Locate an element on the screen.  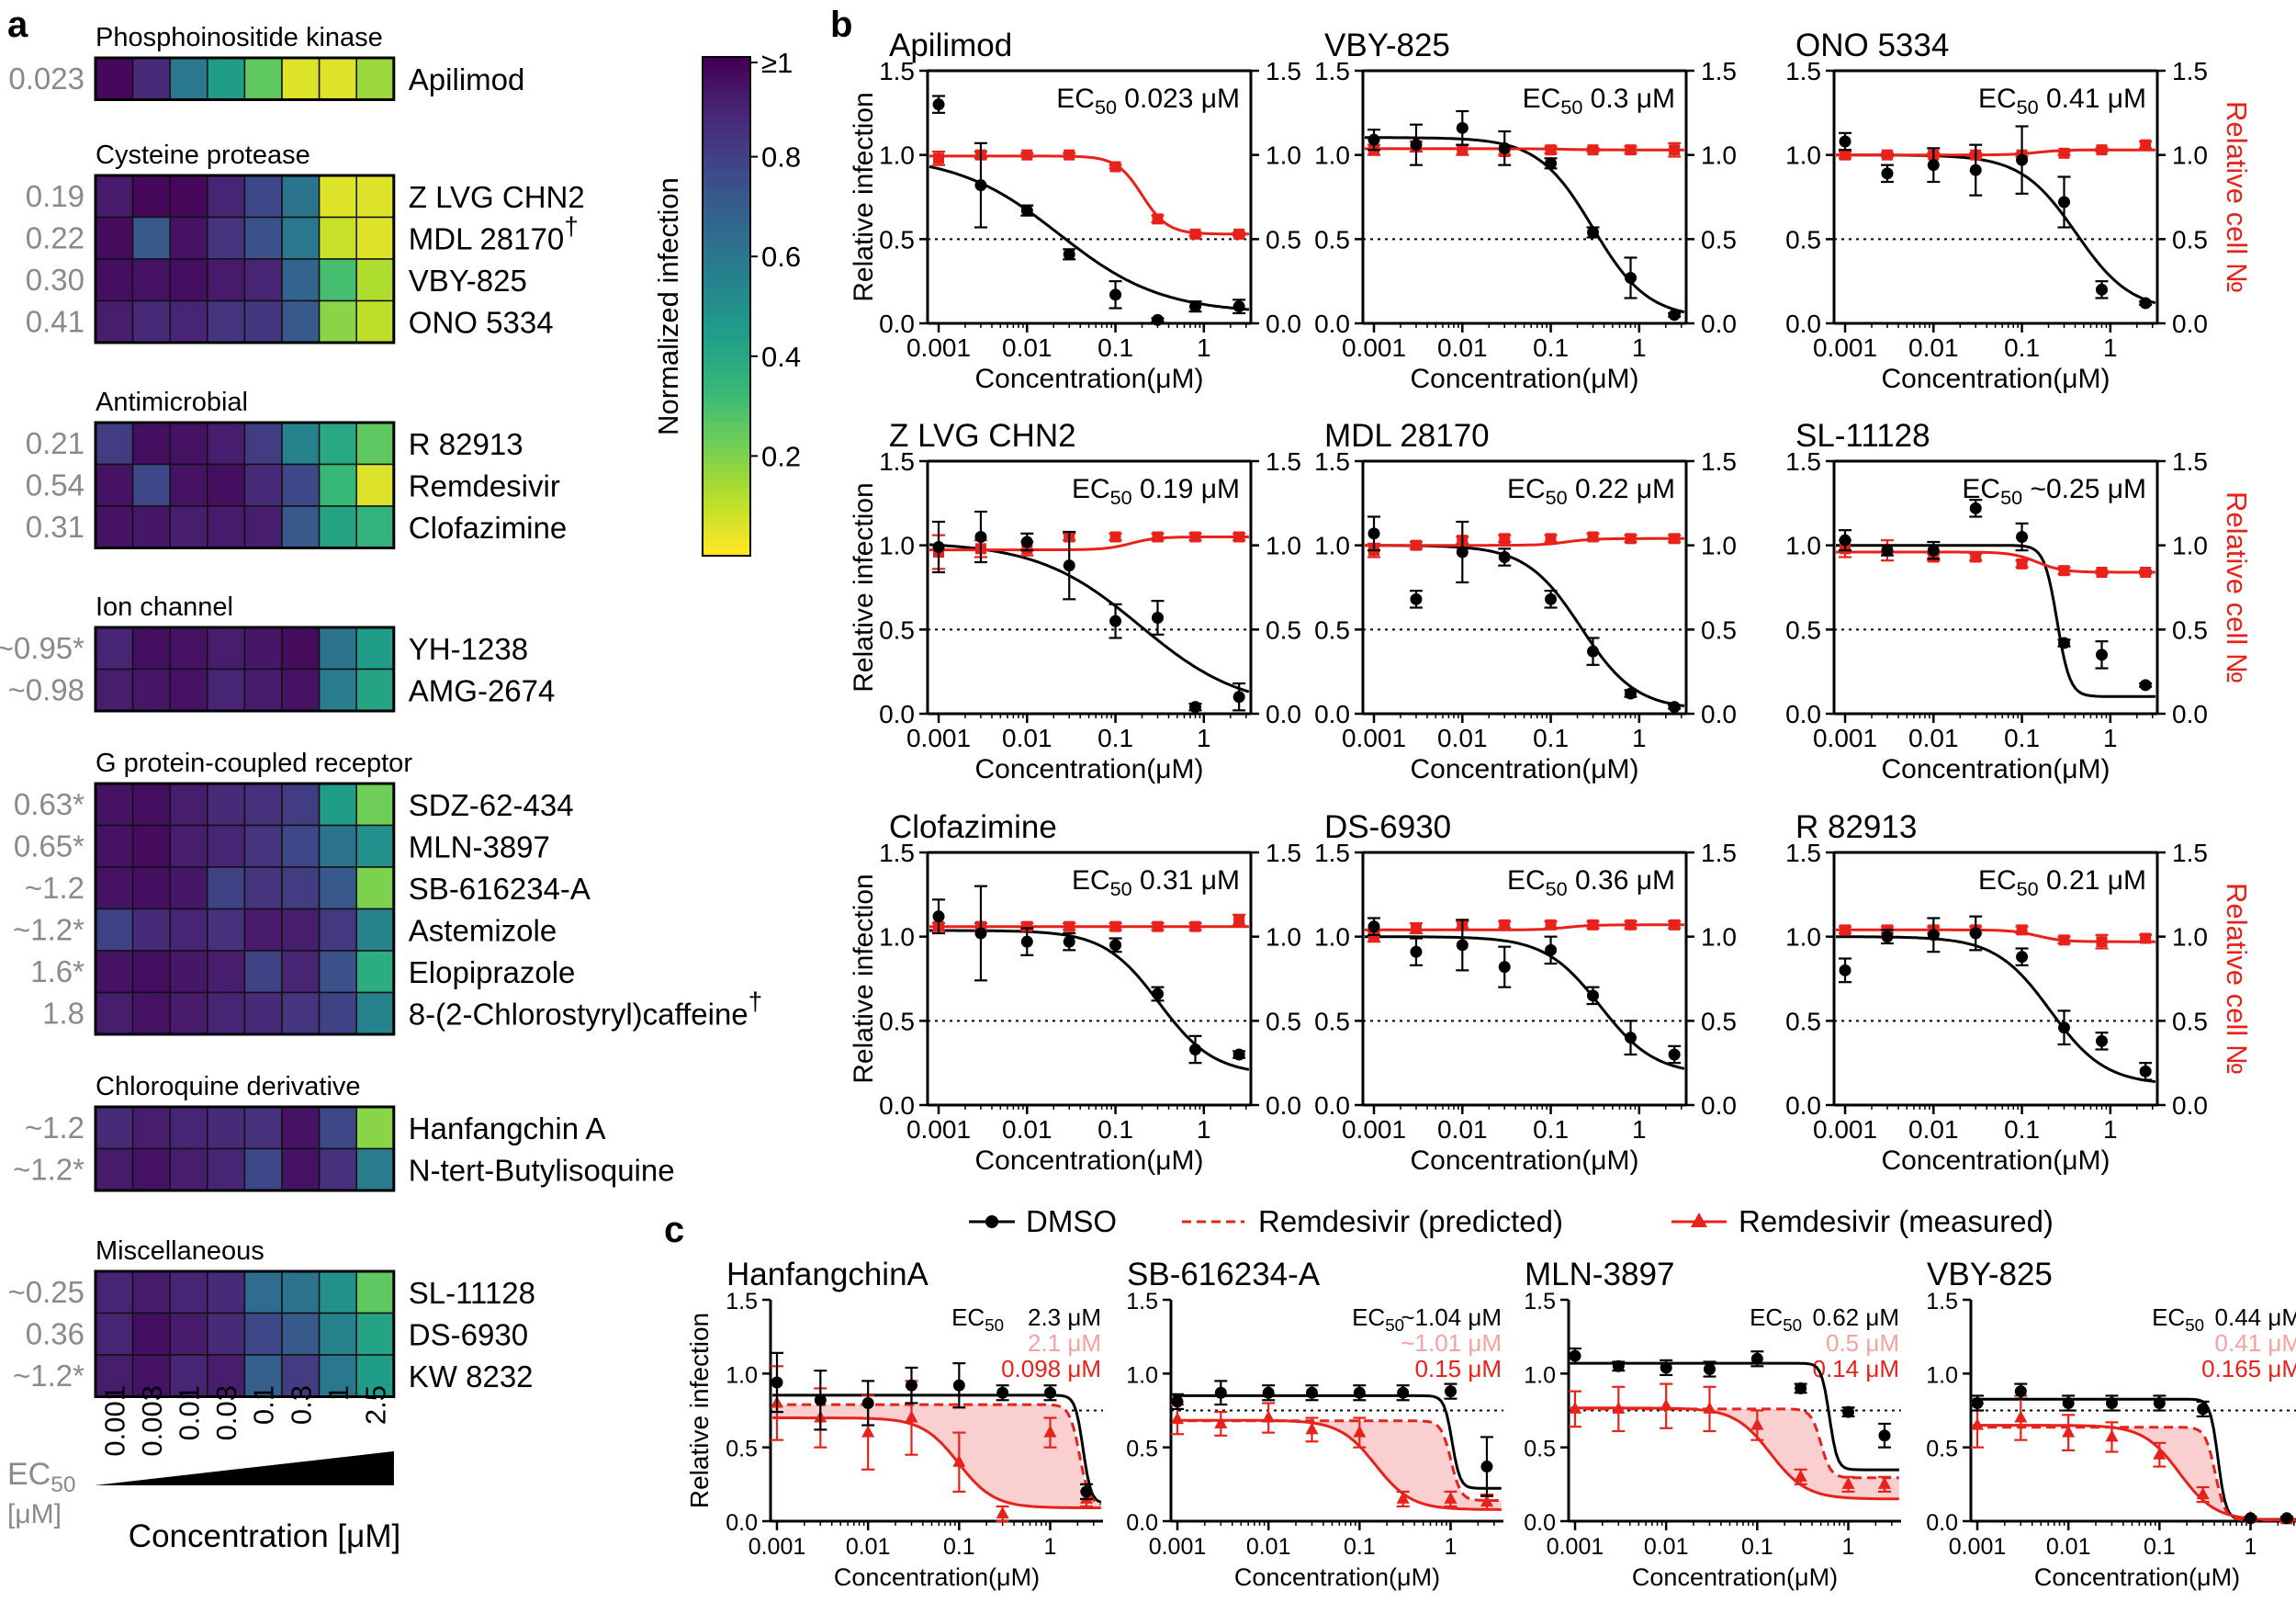
colorbar-tick-label: ≥1 is located at coordinates (777, 63).